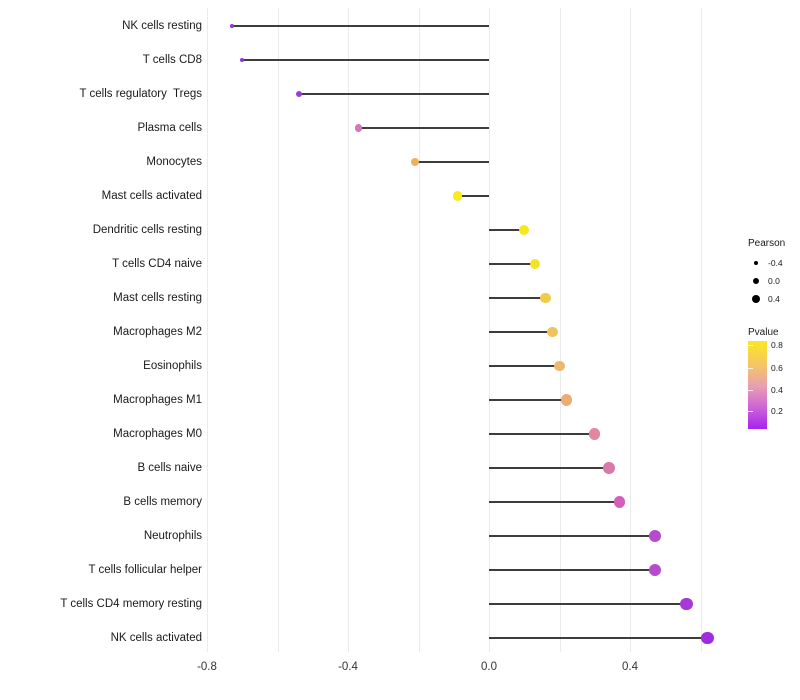 This screenshot has width=800, height=700. What do you see at coordinates (157, 332) in the screenshot?
I see `y-axis-label: Macrophages M2` at bounding box center [157, 332].